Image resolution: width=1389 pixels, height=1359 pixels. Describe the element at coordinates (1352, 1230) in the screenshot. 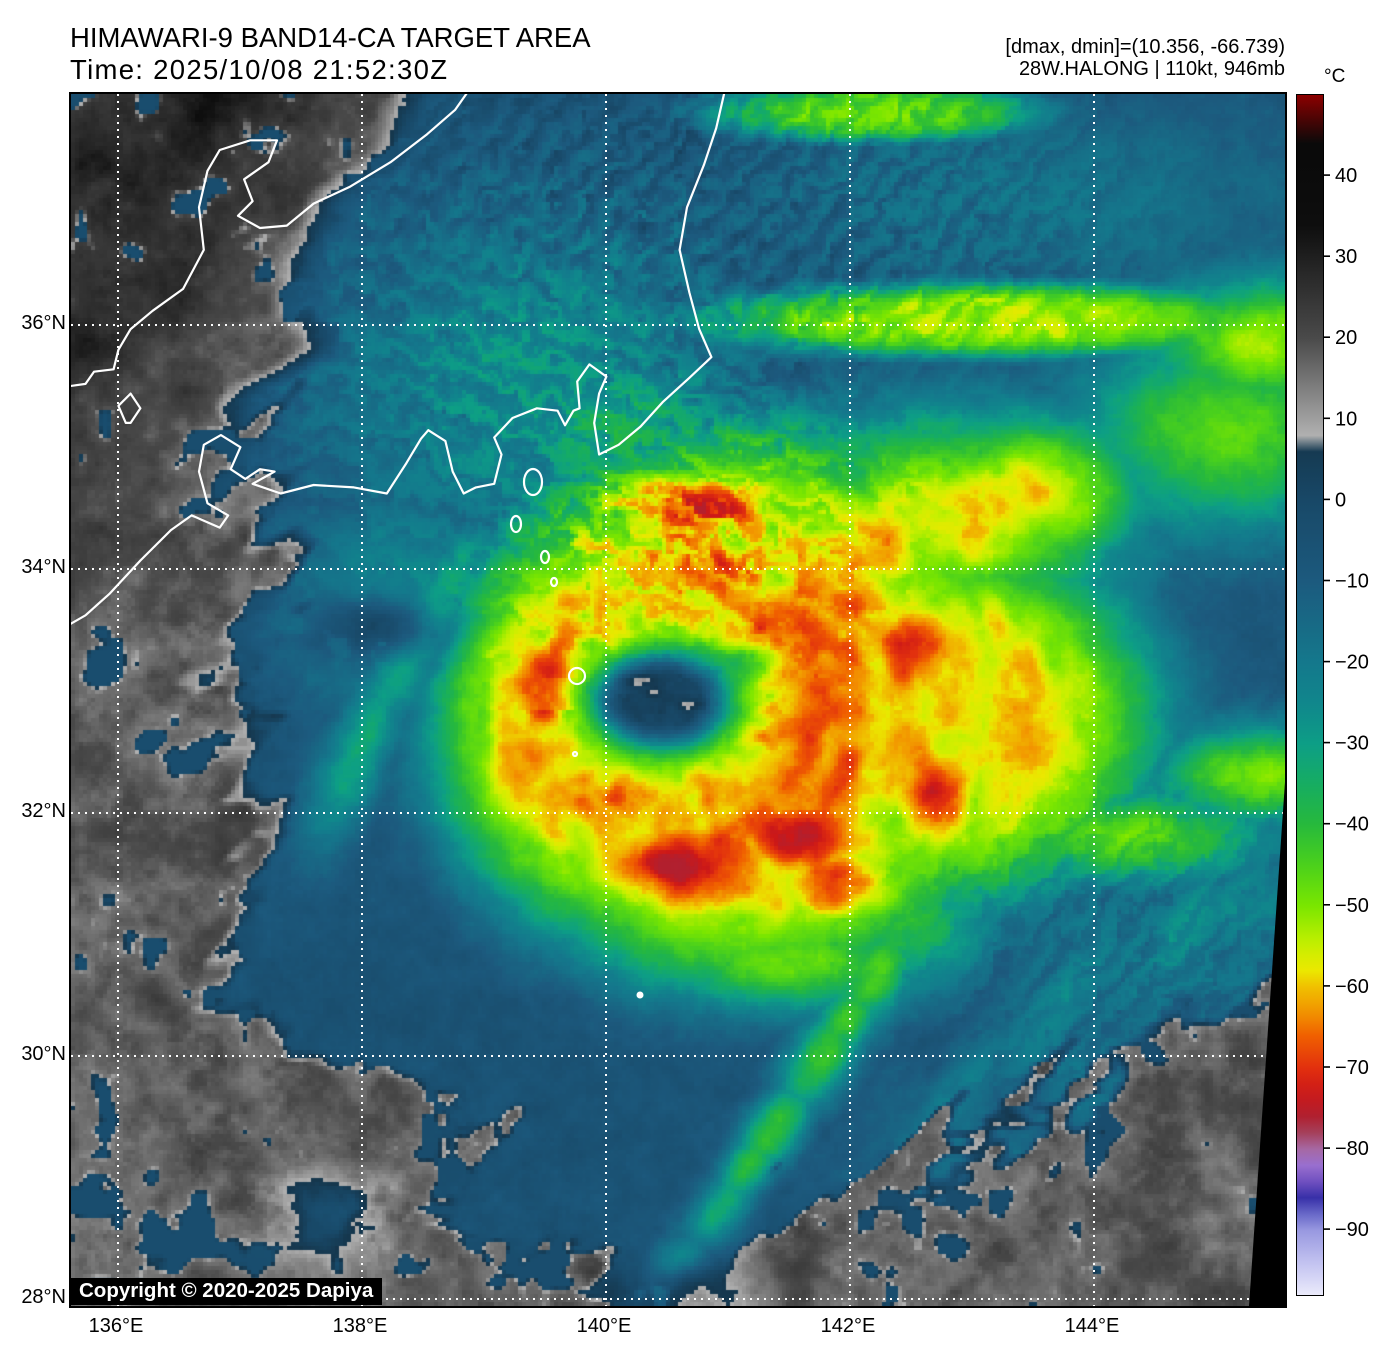

I see `svg-text: −90` at that location.